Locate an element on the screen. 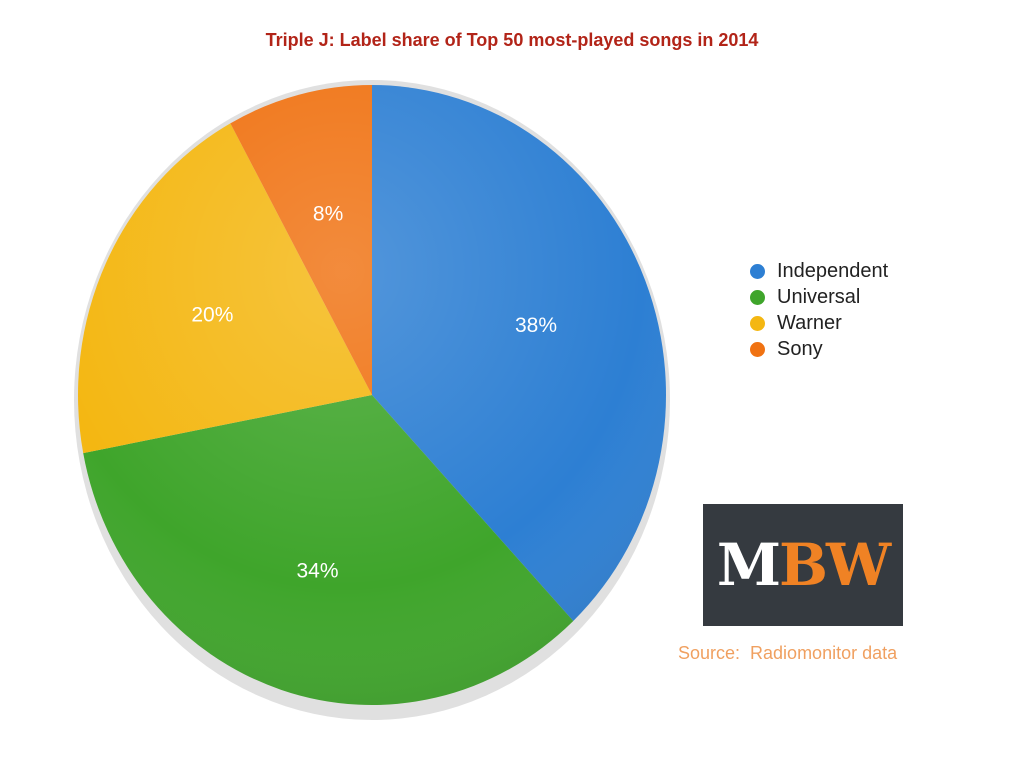 Image resolution: width=1024 pixels, height=768 pixels. legend-label: Universal is located at coordinates (819, 296).